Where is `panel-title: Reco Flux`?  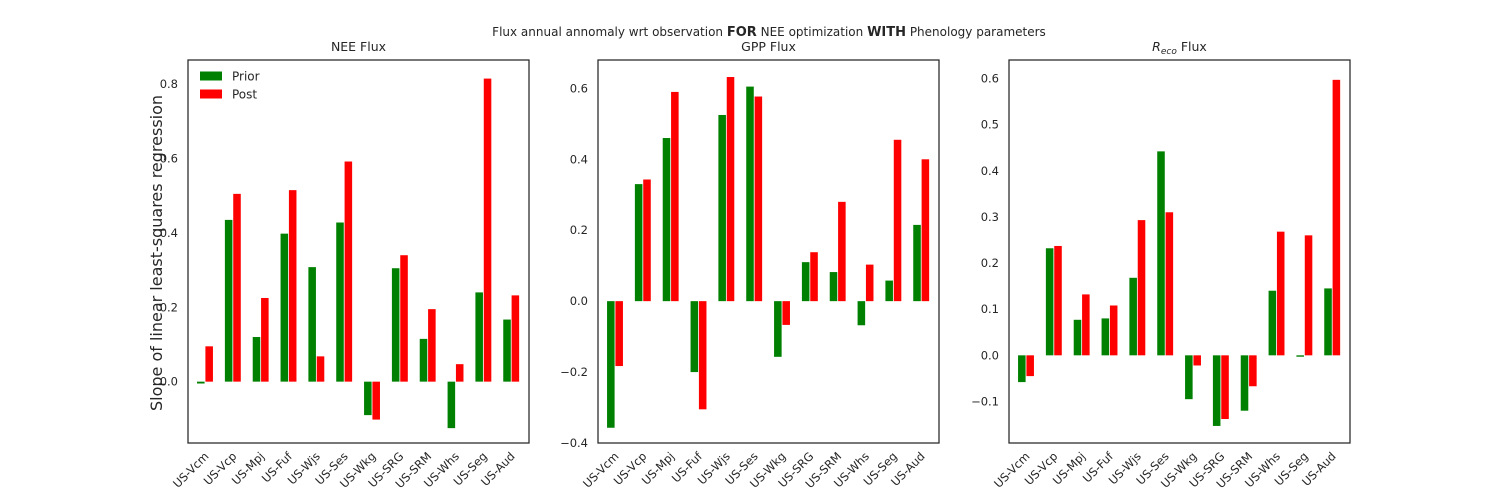
panel-title: Reco Flux is located at coordinates (1179, 48).